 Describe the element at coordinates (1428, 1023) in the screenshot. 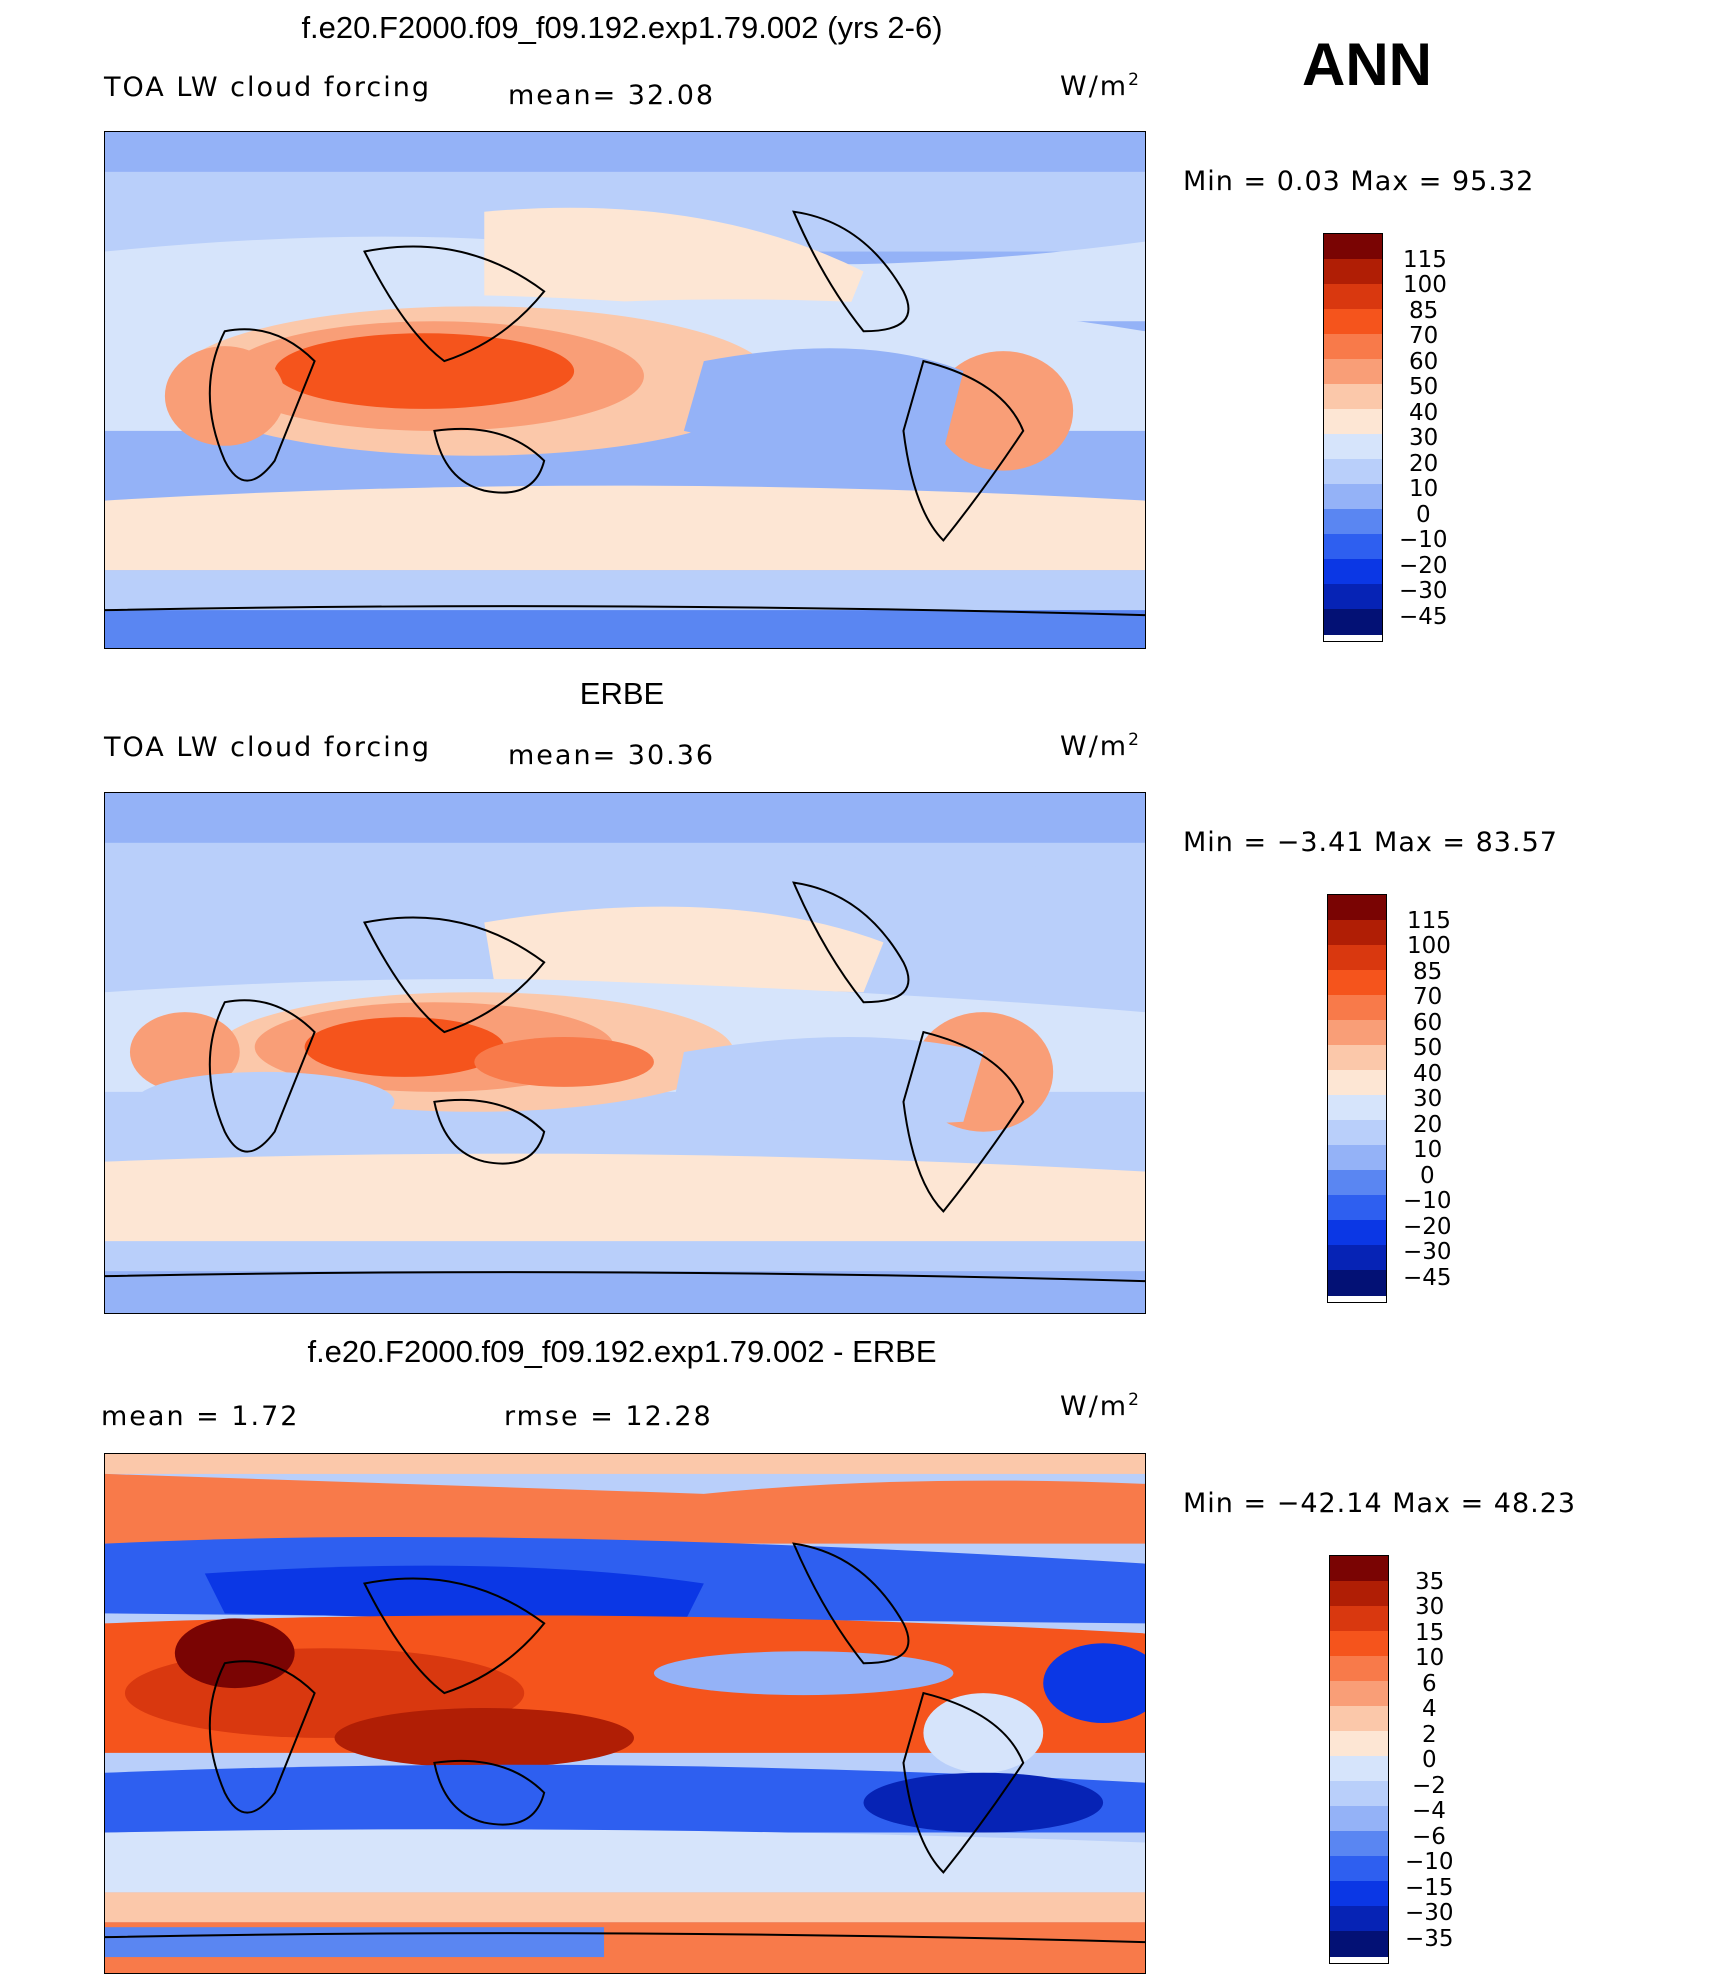

I see `panel2-colorbar-label: 60` at that location.